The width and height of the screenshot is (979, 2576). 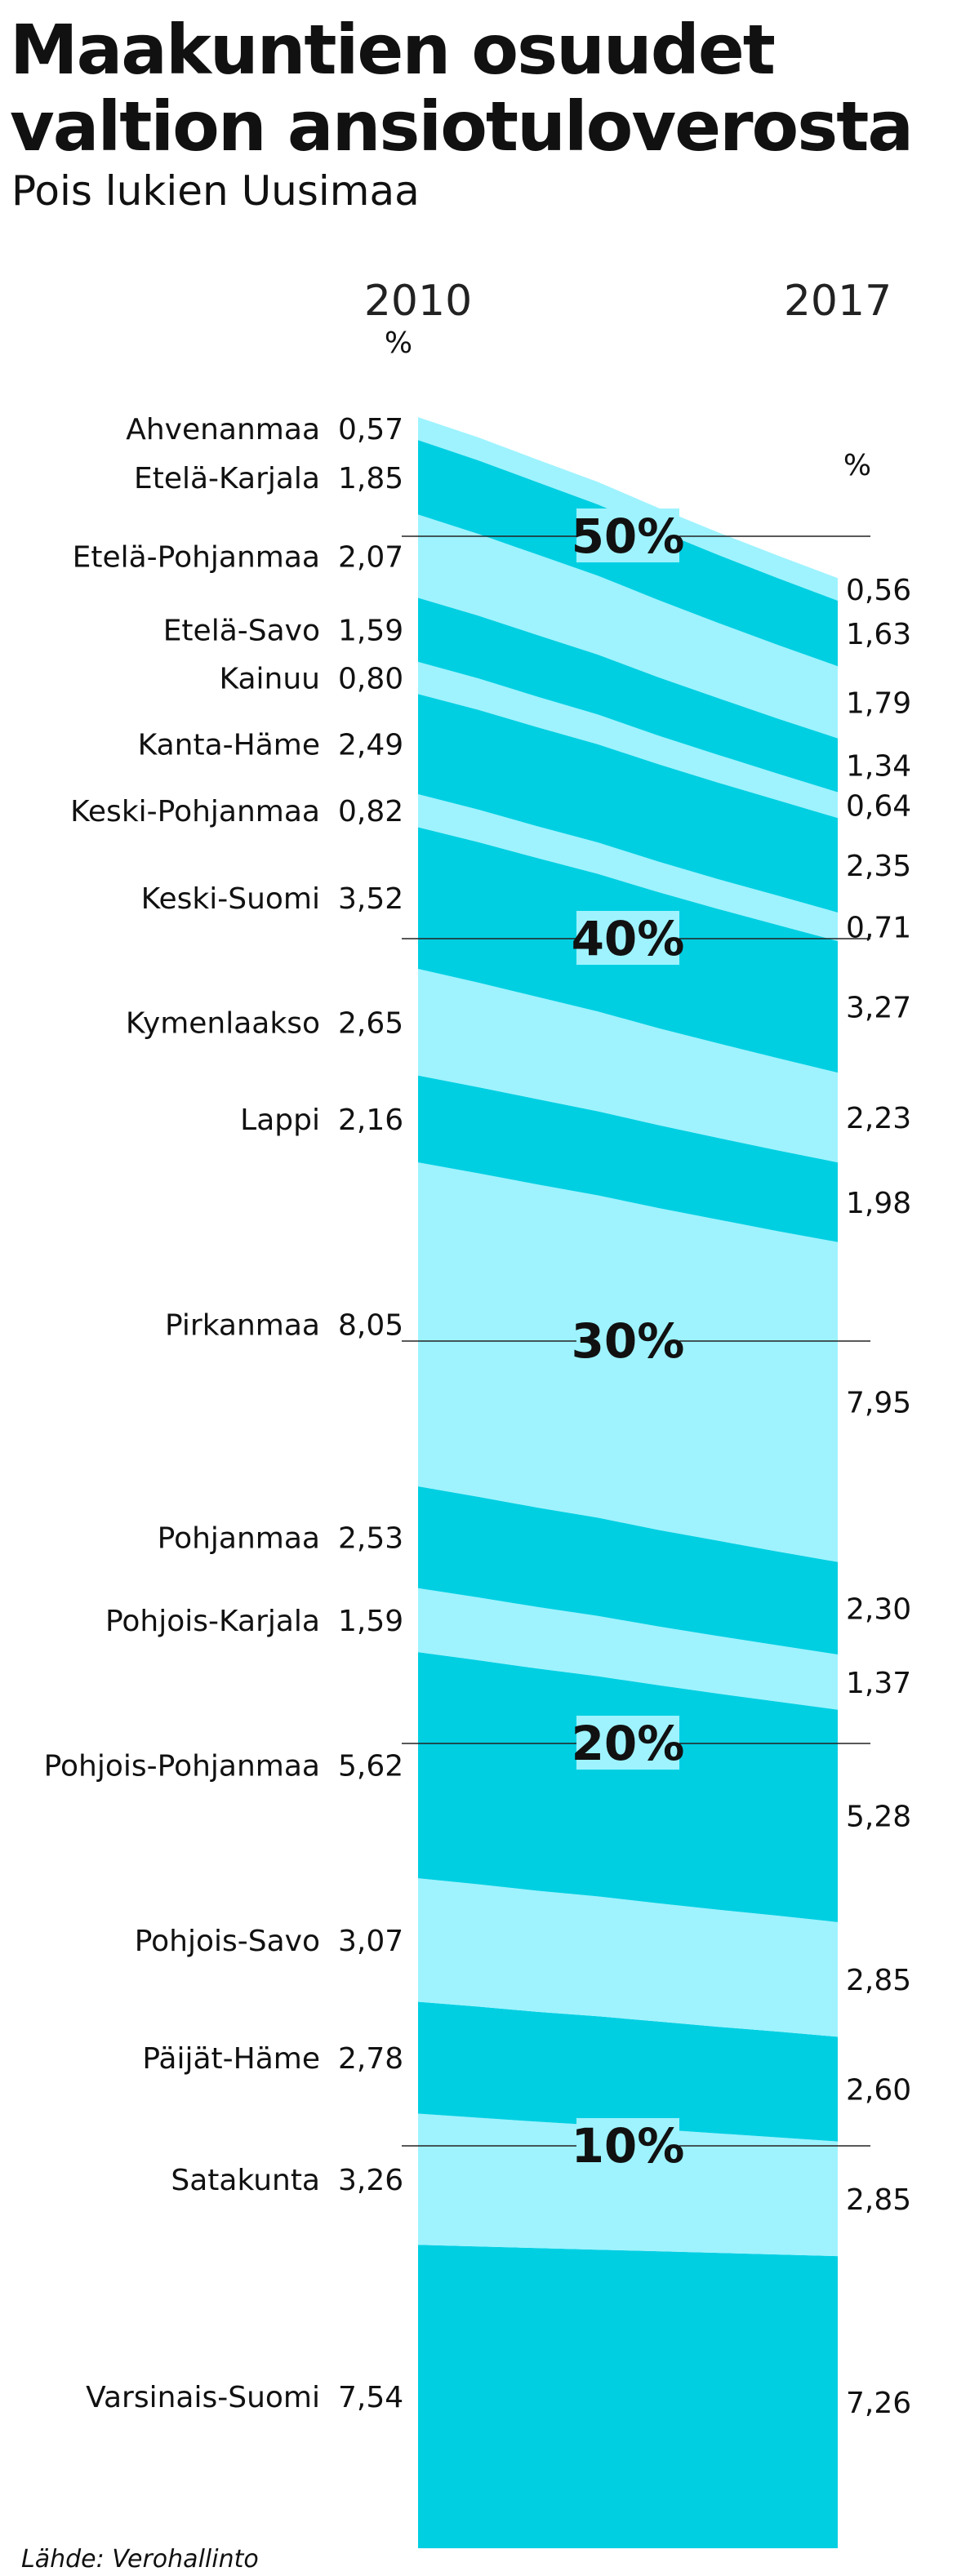 I want to click on value-2017-varsinais-suomi: 7,26, so click(x=878, y=2403).